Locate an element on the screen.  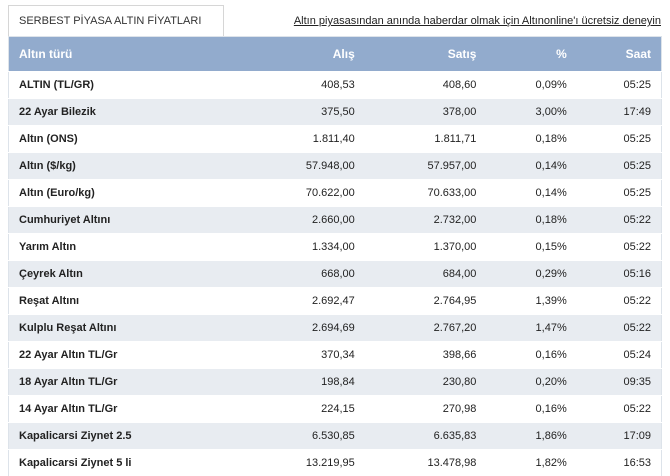
cell: 370,34 is located at coordinates (304, 355).